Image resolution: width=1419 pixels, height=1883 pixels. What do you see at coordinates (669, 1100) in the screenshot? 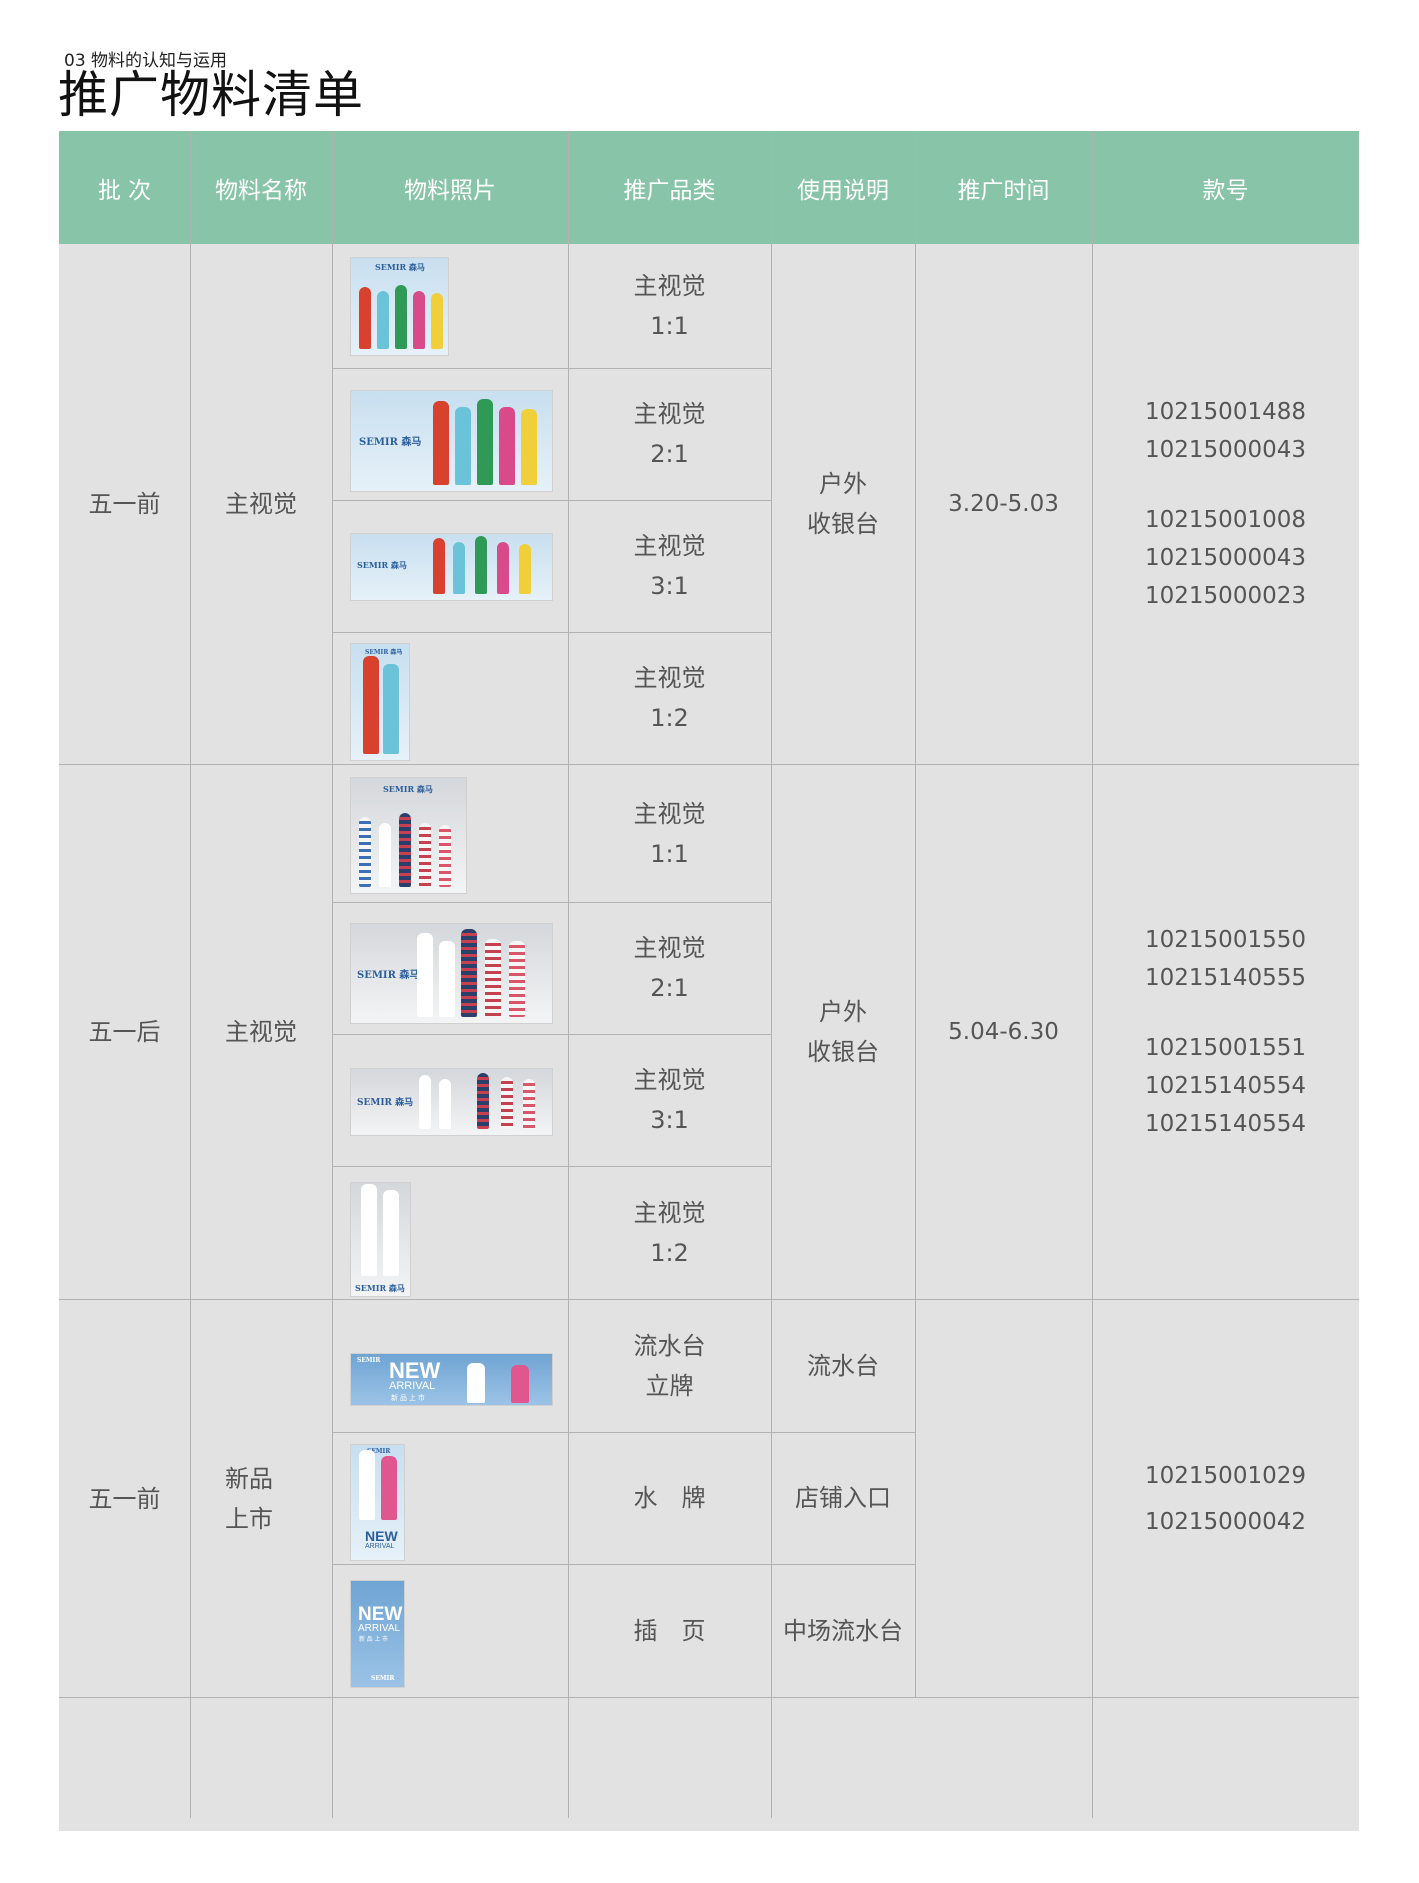
I see `category-cell: 主视觉 3:1` at bounding box center [669, 1100].